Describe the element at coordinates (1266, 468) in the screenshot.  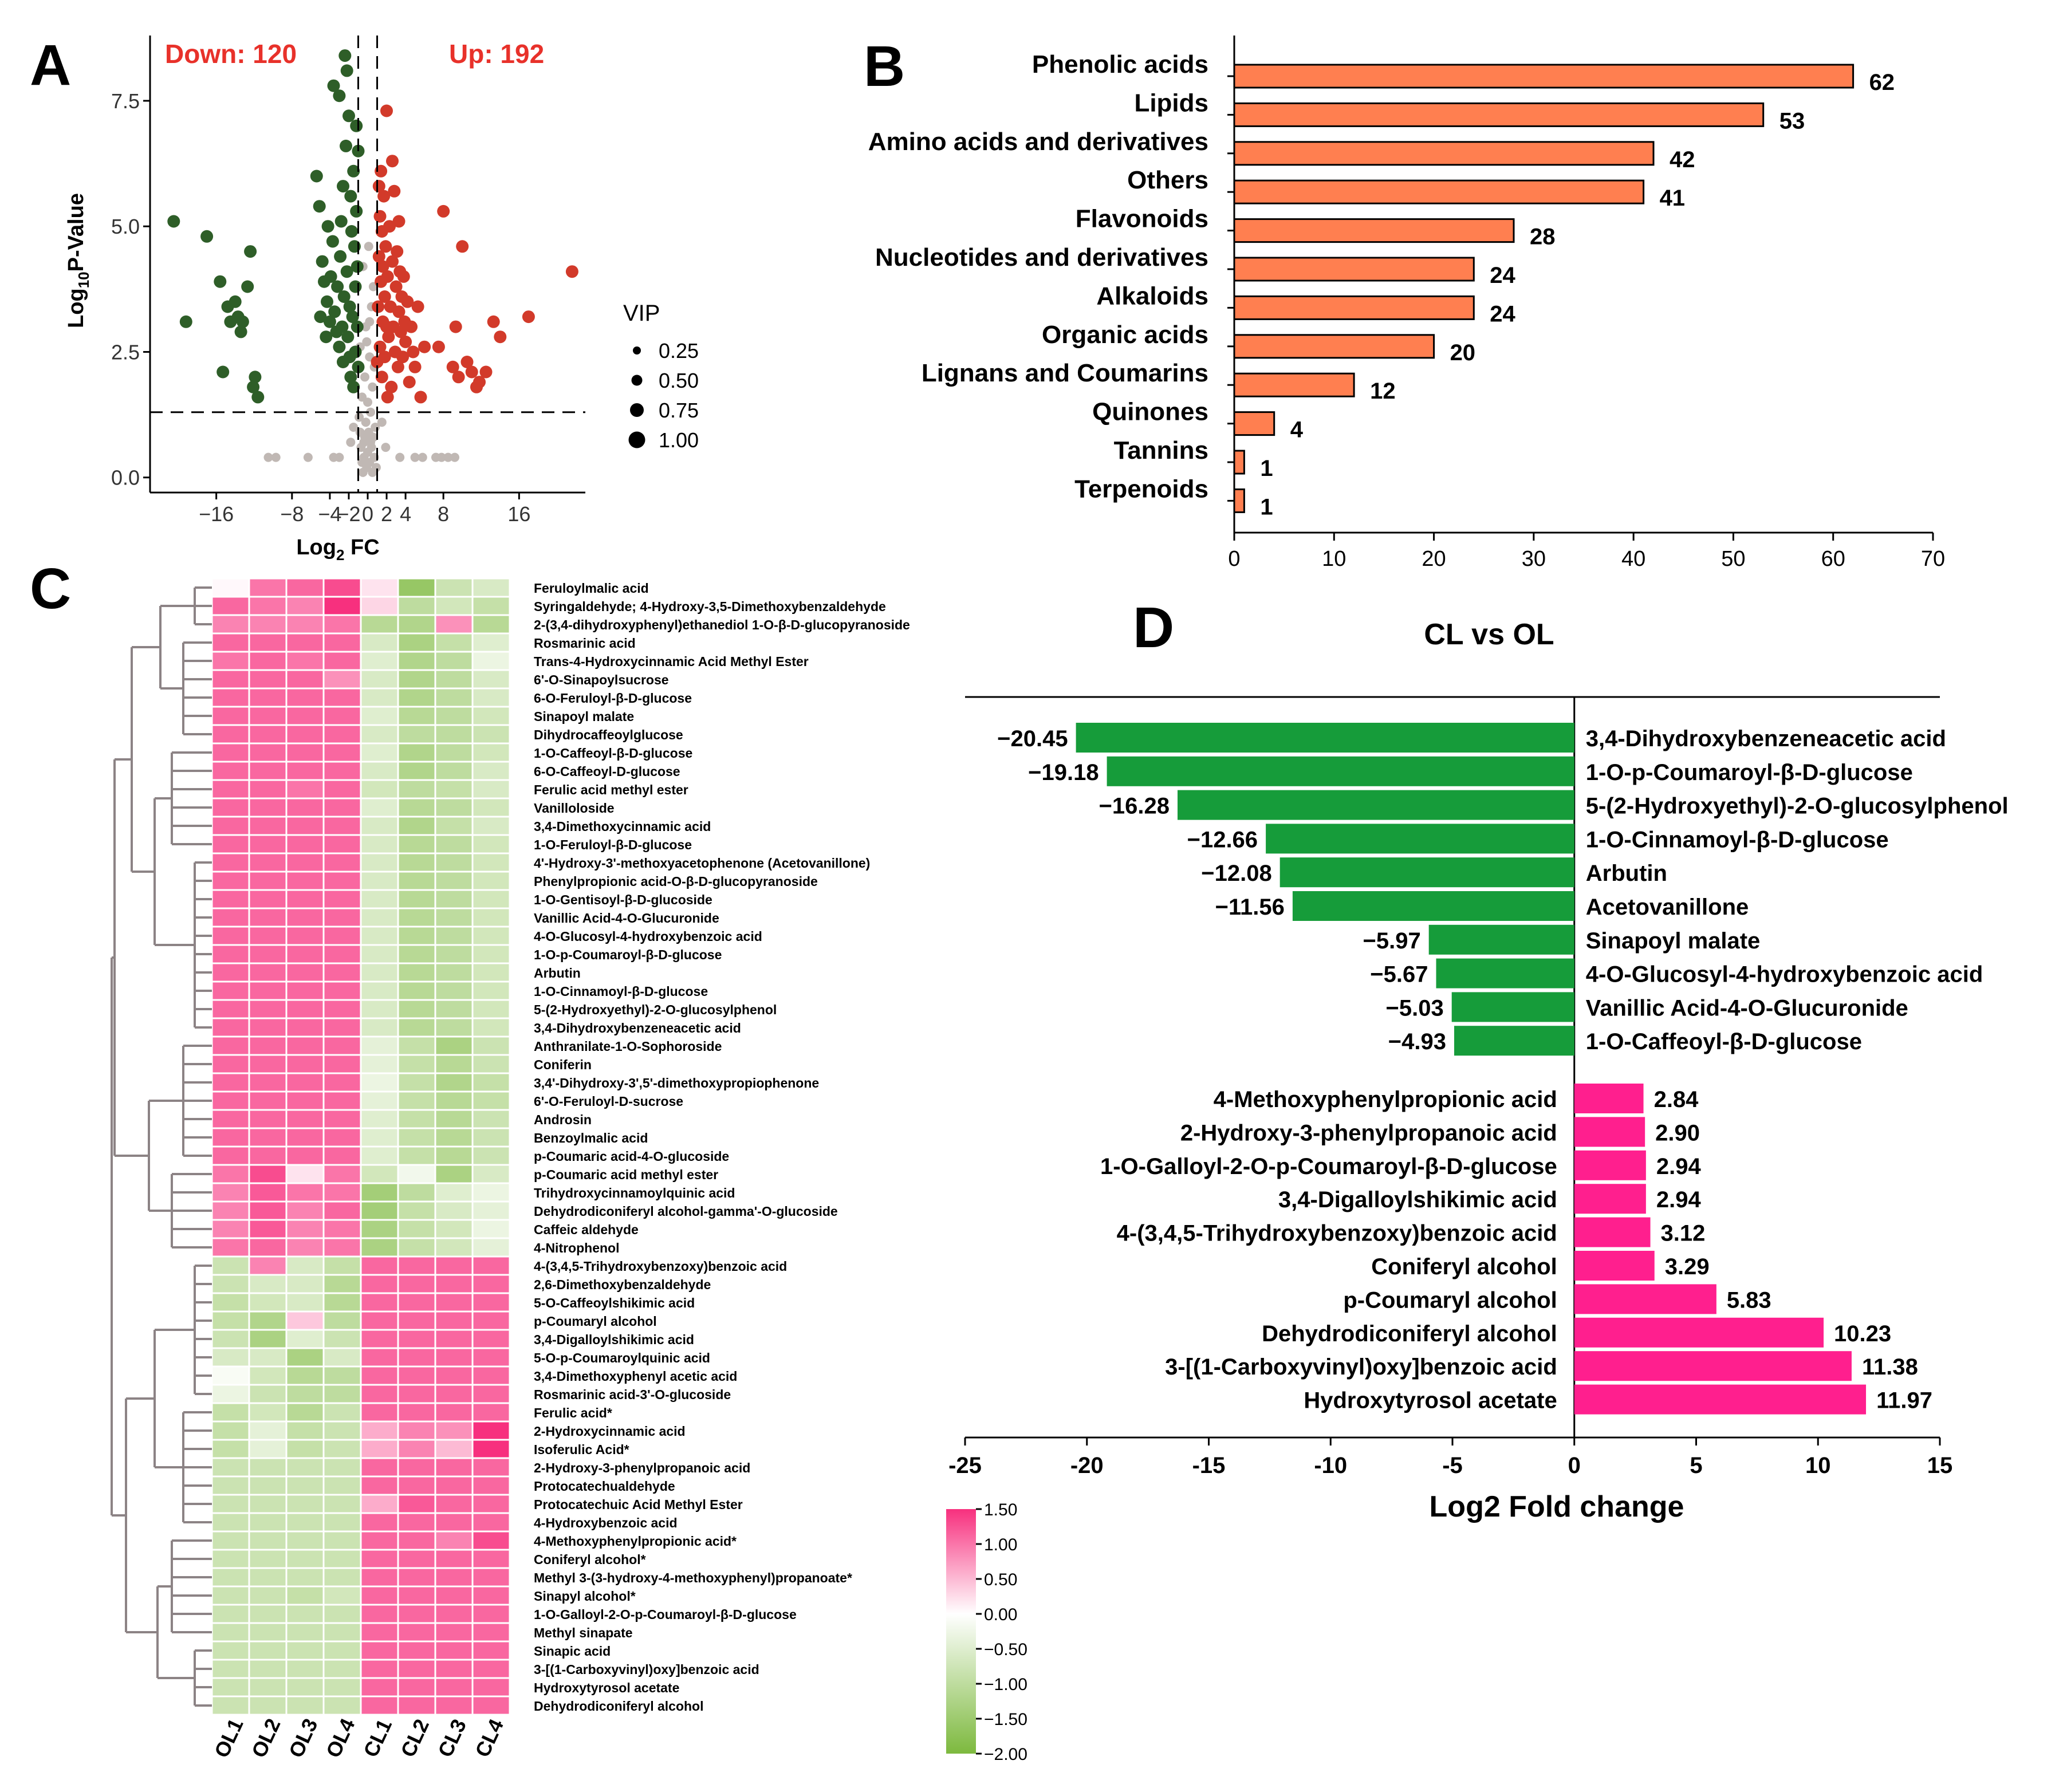
I see `category-bar-value: 1` at that location.